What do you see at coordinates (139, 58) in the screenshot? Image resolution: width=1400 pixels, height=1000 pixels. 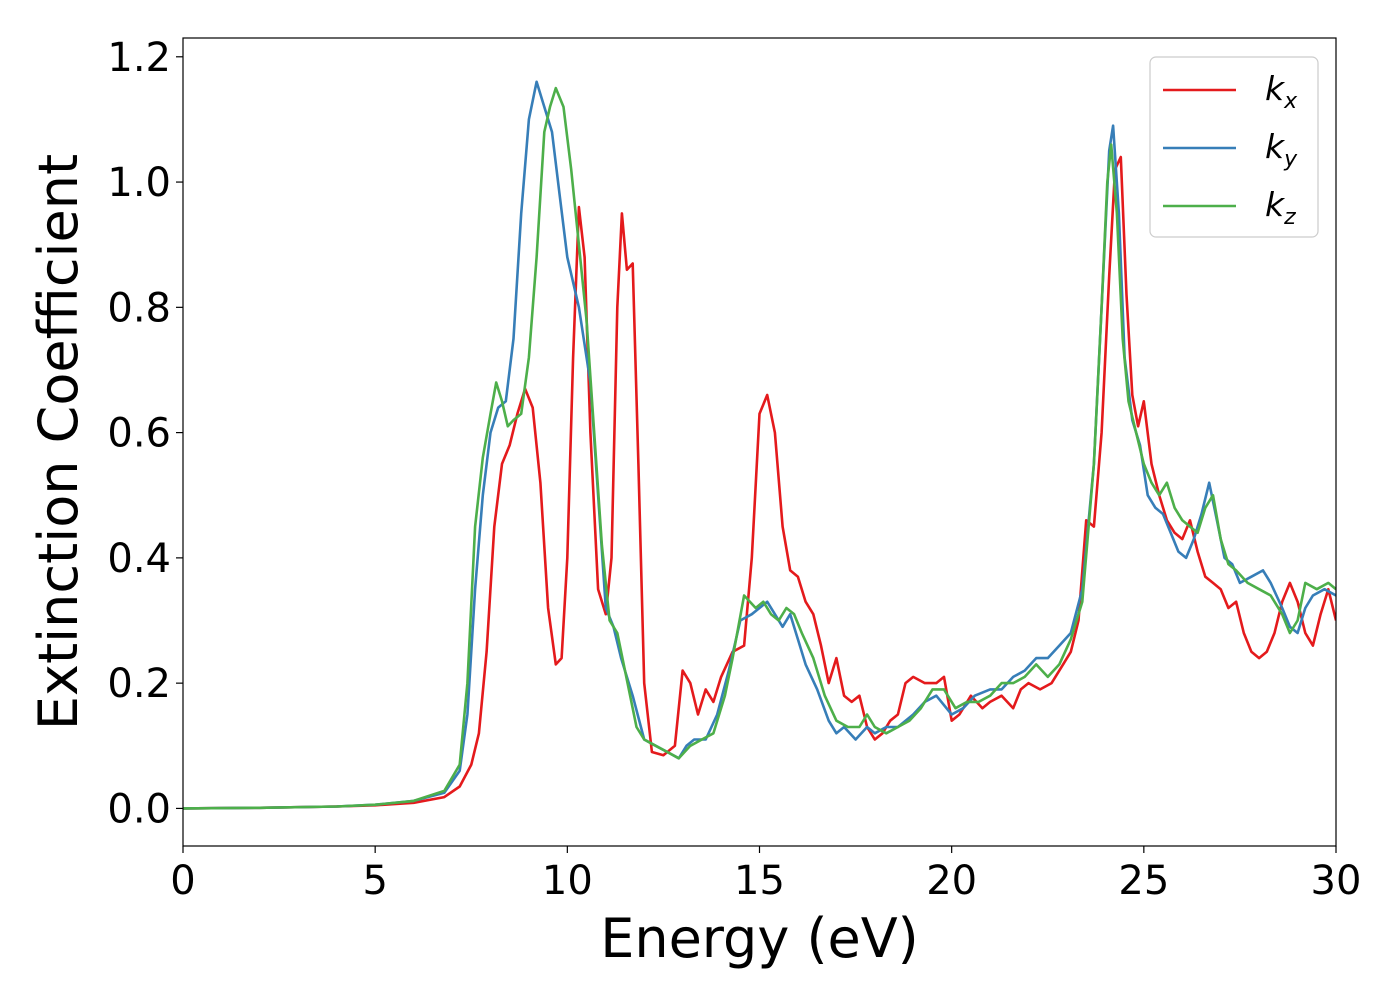 I see `y-tick-label: 1.2` at bounding box center [139, 58].